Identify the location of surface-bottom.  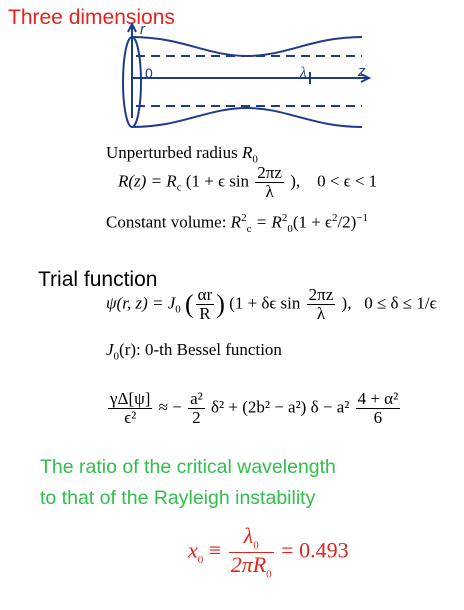
(247, 117).